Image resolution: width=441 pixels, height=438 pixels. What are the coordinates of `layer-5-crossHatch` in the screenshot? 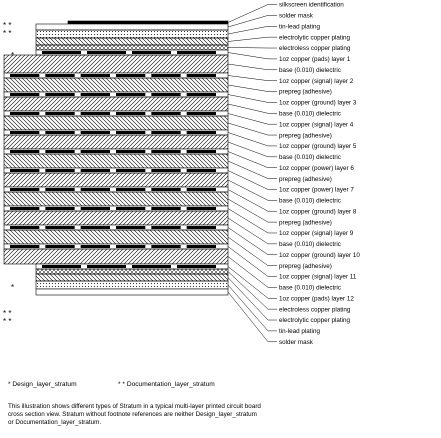 It's located at (132, 47).